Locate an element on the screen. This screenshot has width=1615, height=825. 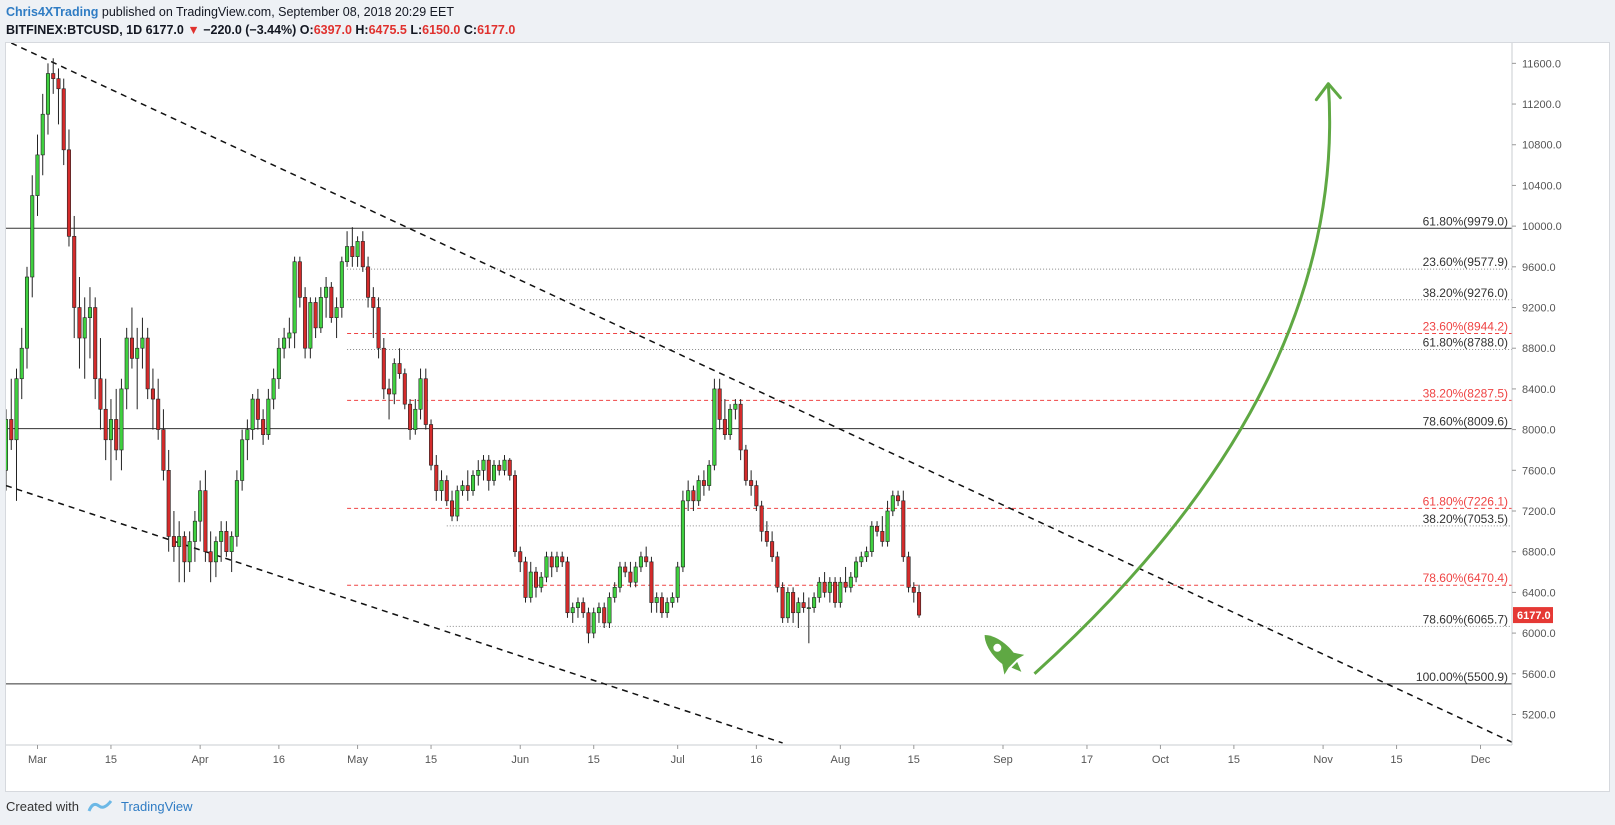
y-tick-label: 7200.0 is located at coordinates (1539, 512).